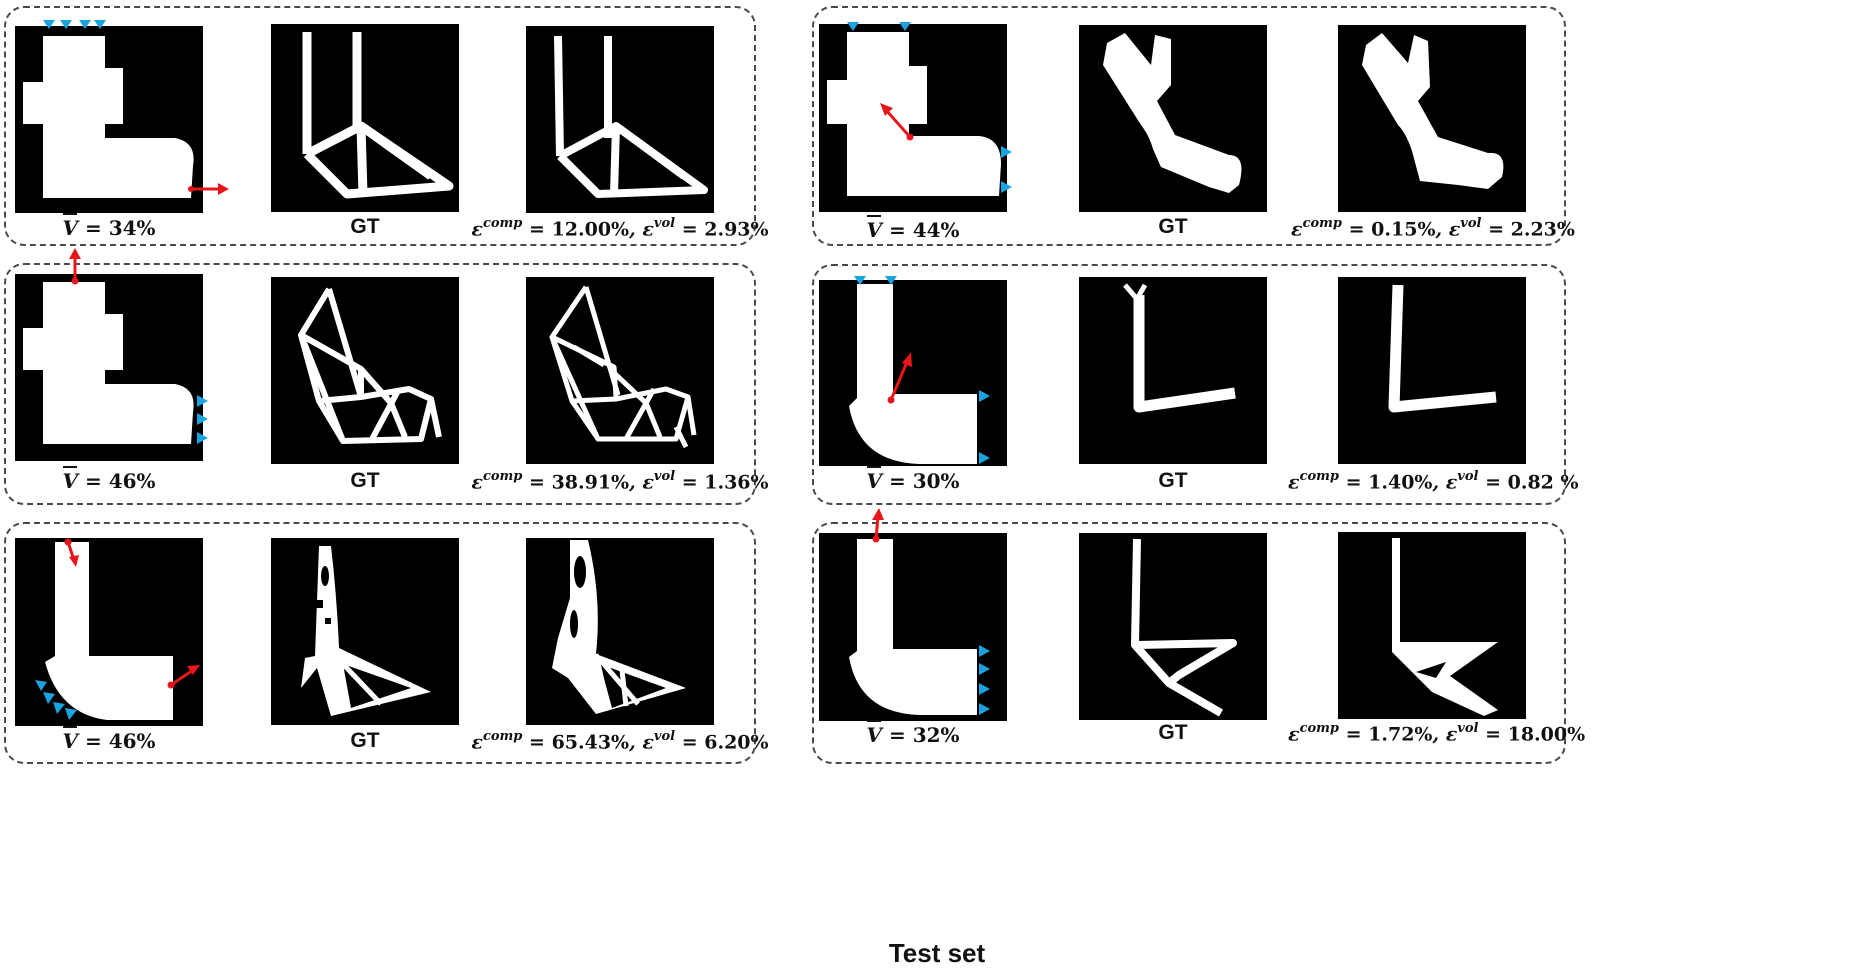  Describe the element at coordinates (1173, 480) in the screenshot. I see `gt-label-5: GT` at that location.